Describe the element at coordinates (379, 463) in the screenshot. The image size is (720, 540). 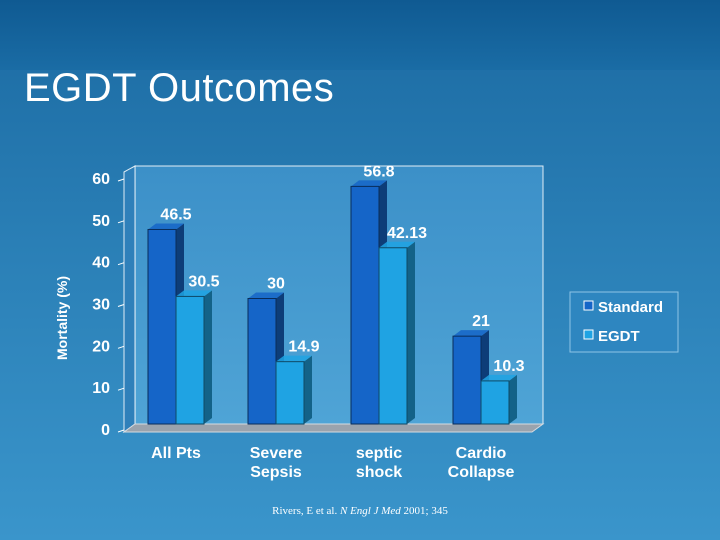
I see `category-label: septic shock` at that location.